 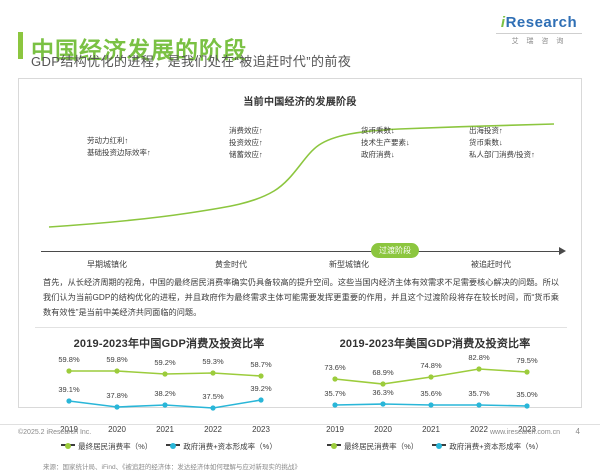 What do you see at coordinates (246, 154) in the screenshot?
I see `phase-2-line-3: 储蓄效应↑` at bounding box center [246, 154].